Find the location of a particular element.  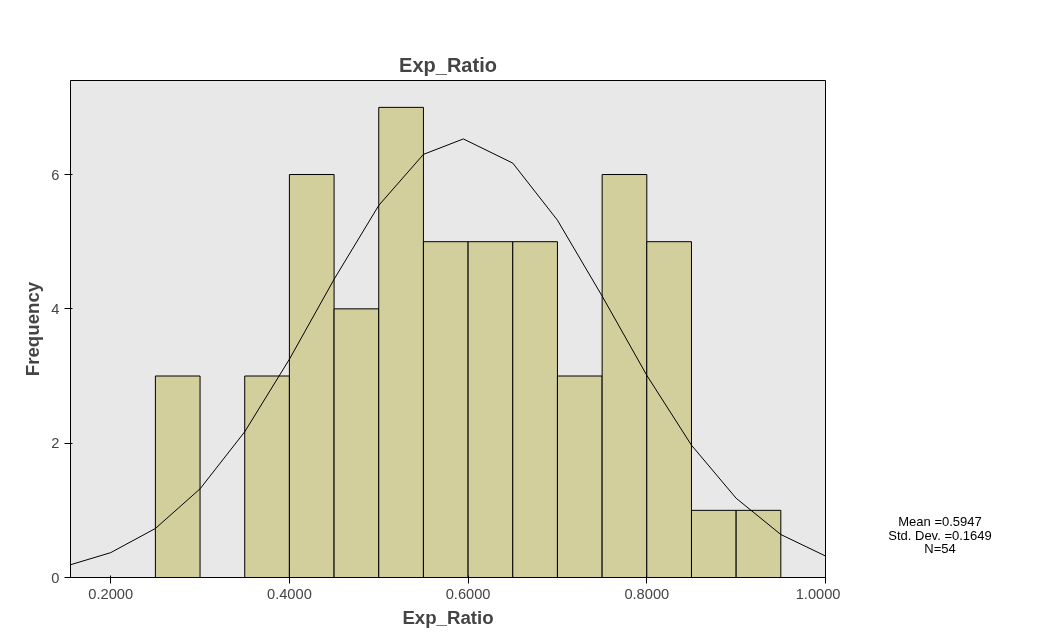

text: Std. Dev. =0.1649 is located at coordinates (940, 535).